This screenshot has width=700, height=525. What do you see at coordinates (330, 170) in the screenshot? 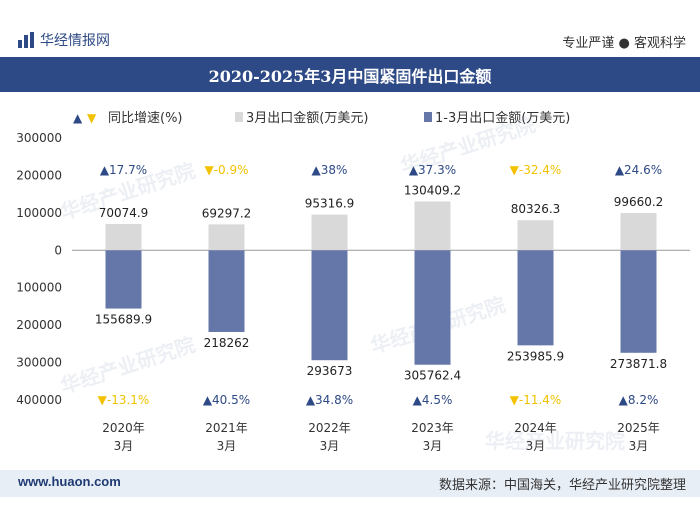
I see `growth-label-march: ▲38%` at bounding box center [330, 170].